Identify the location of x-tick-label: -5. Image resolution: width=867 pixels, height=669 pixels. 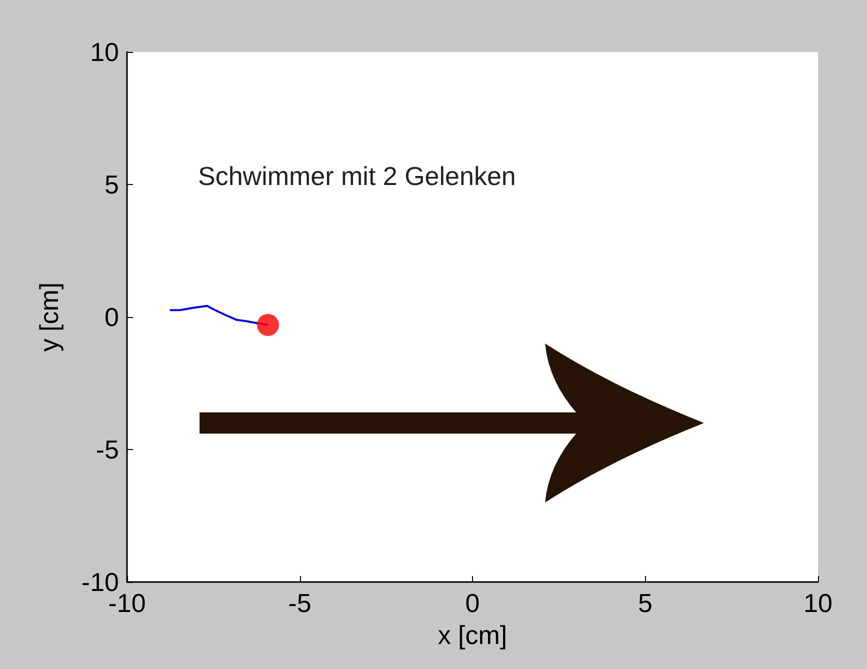
(300, 603).